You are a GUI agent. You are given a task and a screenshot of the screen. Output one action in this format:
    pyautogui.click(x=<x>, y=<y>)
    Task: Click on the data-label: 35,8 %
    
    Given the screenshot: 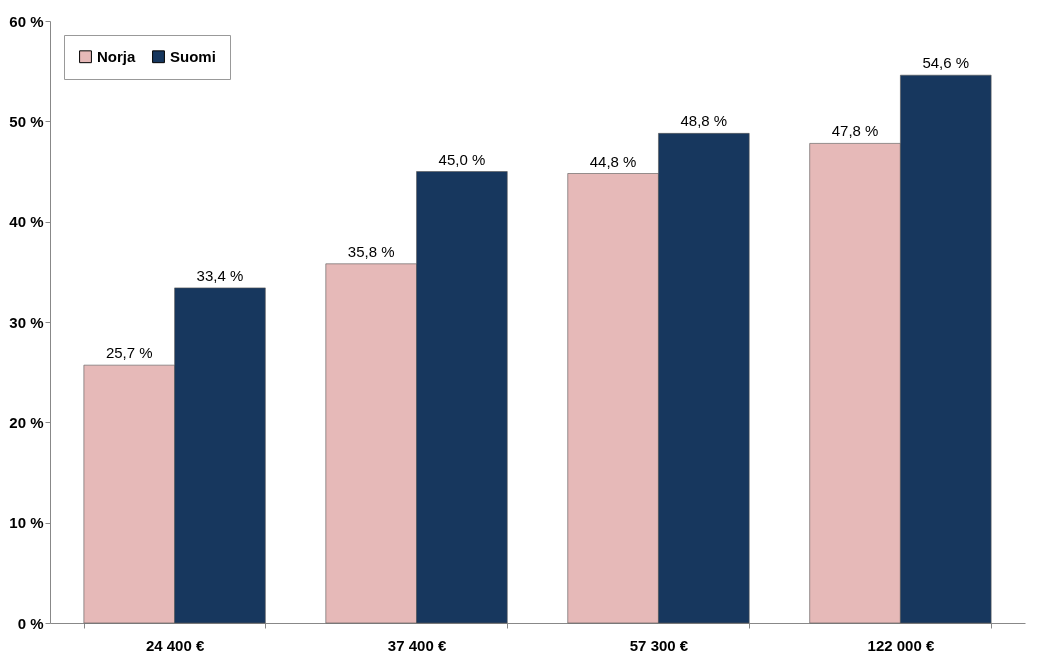 What is the action you would take?
    pyautogui.click(x=371, y=251)
    